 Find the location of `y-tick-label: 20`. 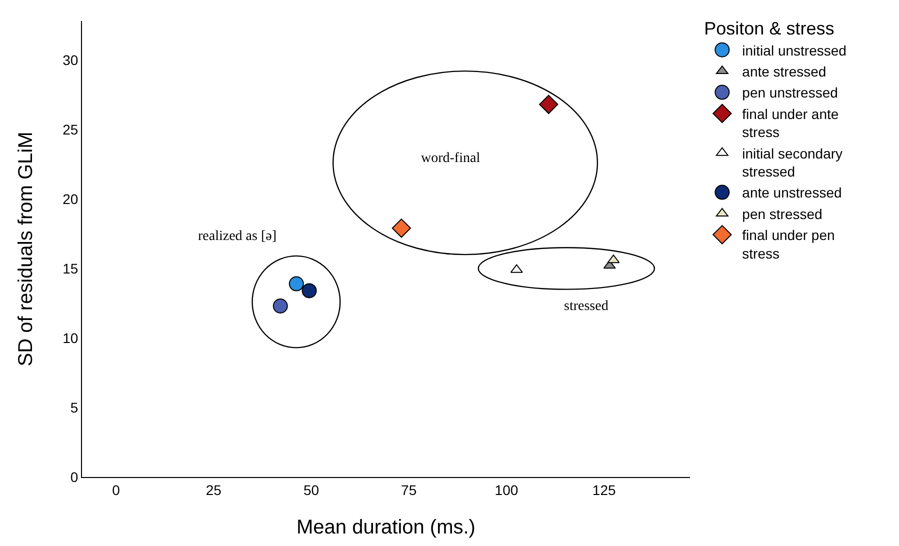

y-tick-label: 20 is located at coordinates (70, 198).